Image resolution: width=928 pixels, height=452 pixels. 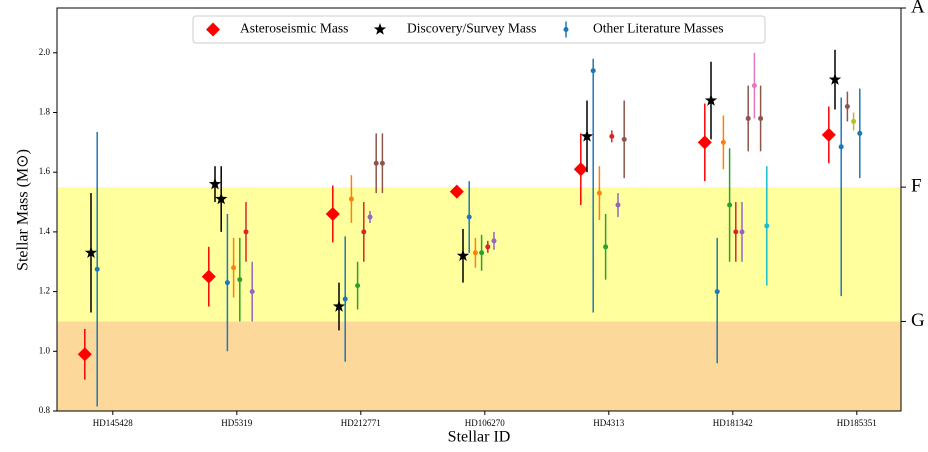 What do you see at coordinates (733, 423) in the screenshot?
I see `x-tick-label: HD181342` at bounding box center [733, 423].